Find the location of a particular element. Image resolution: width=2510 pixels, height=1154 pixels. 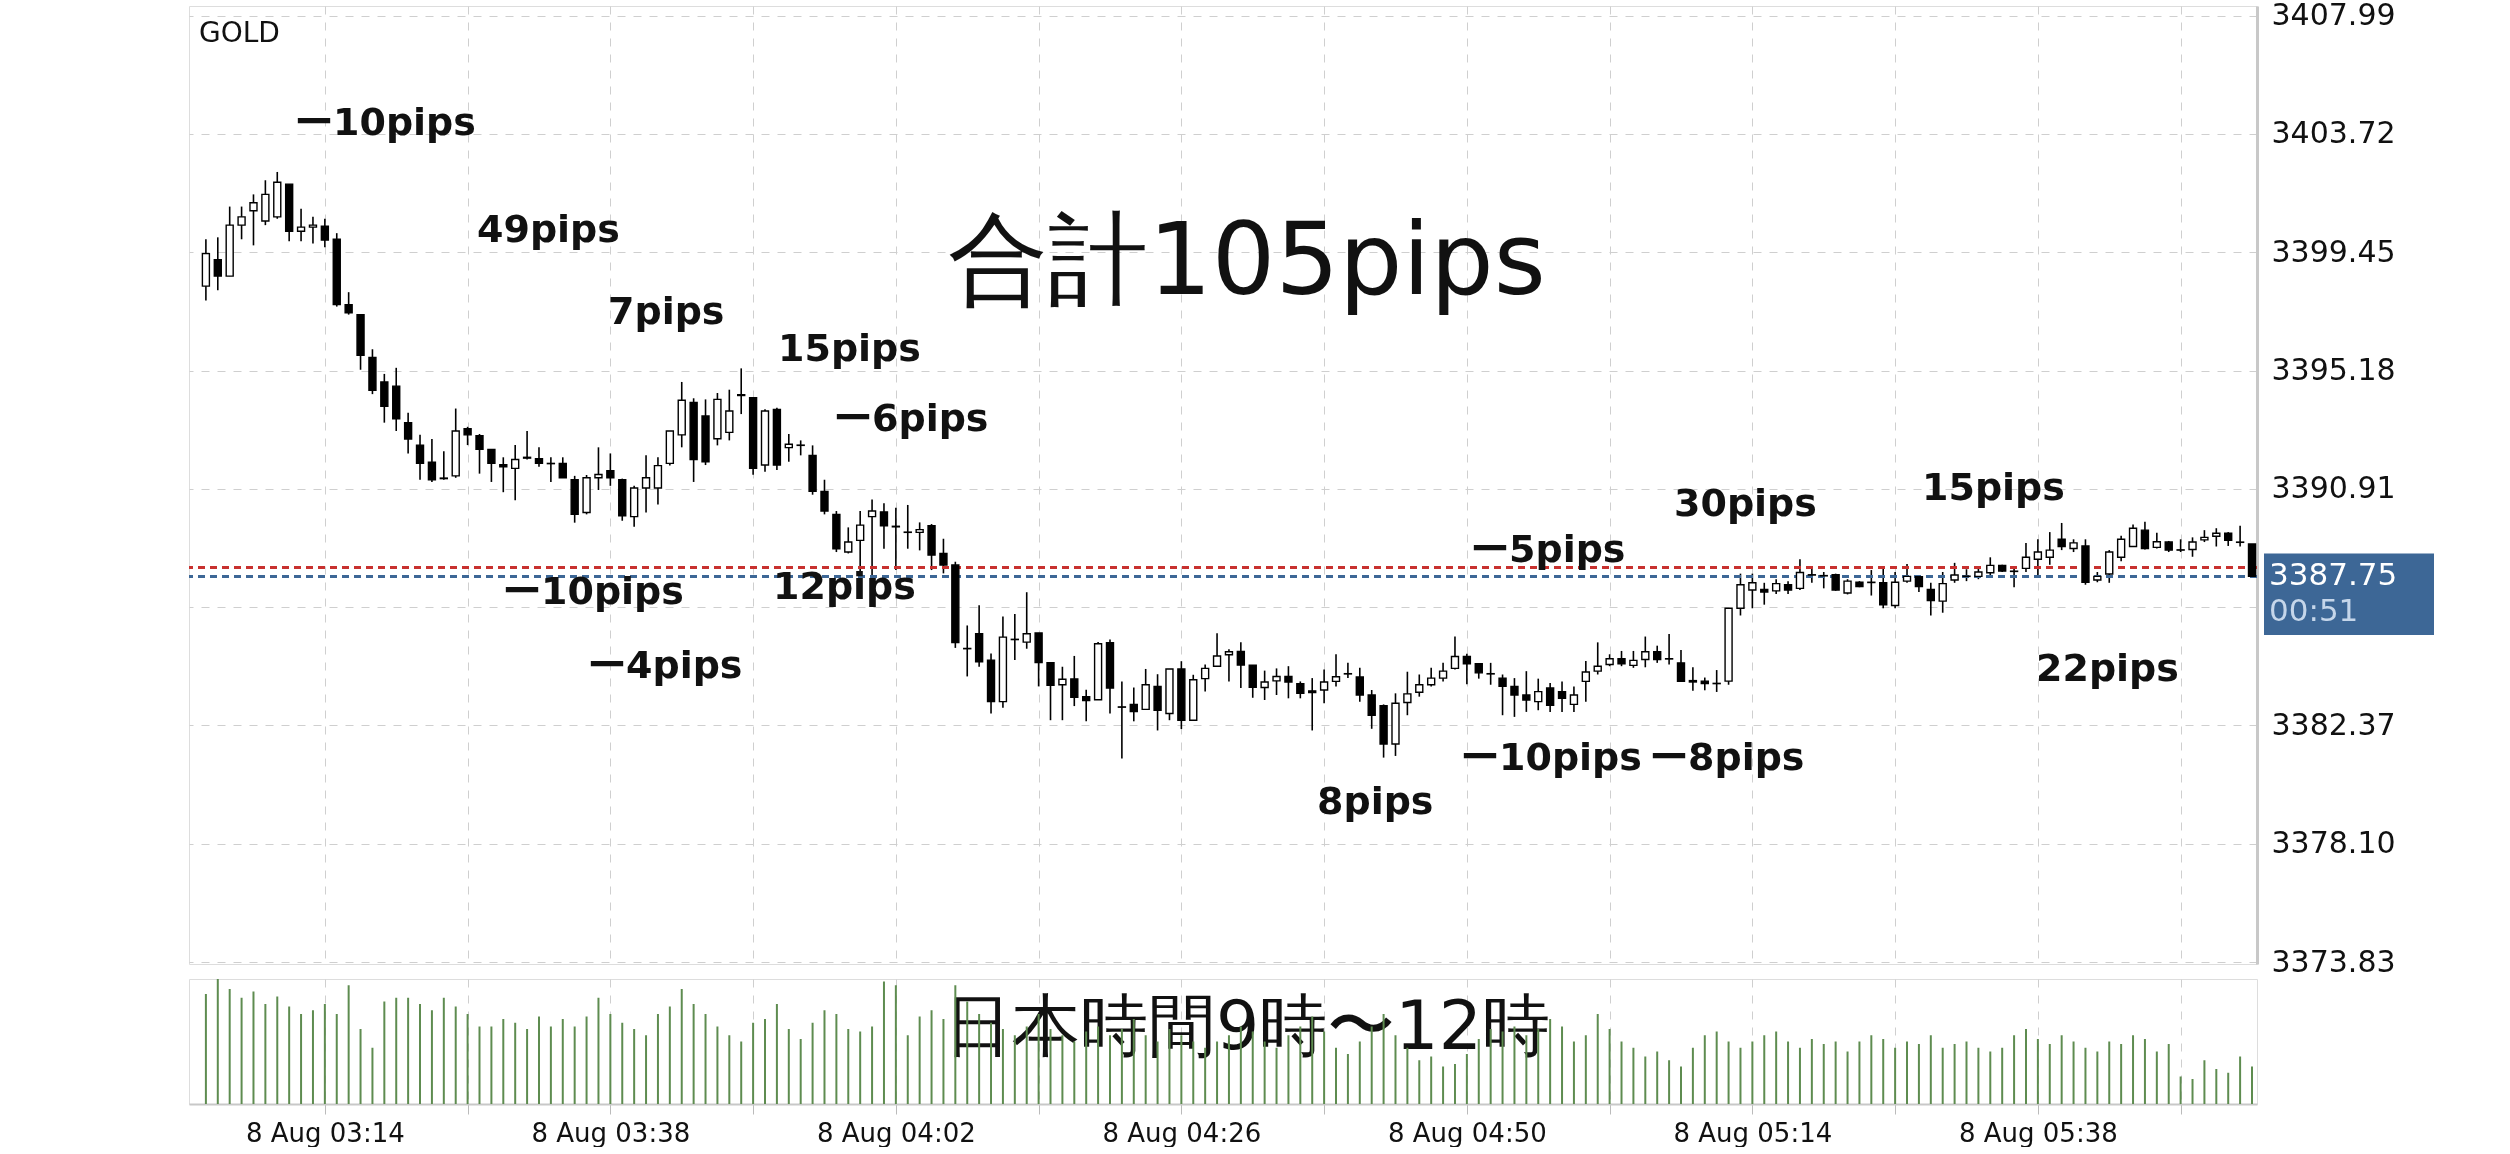

annotation: ー8pips is located at coordinates (1727, 757).